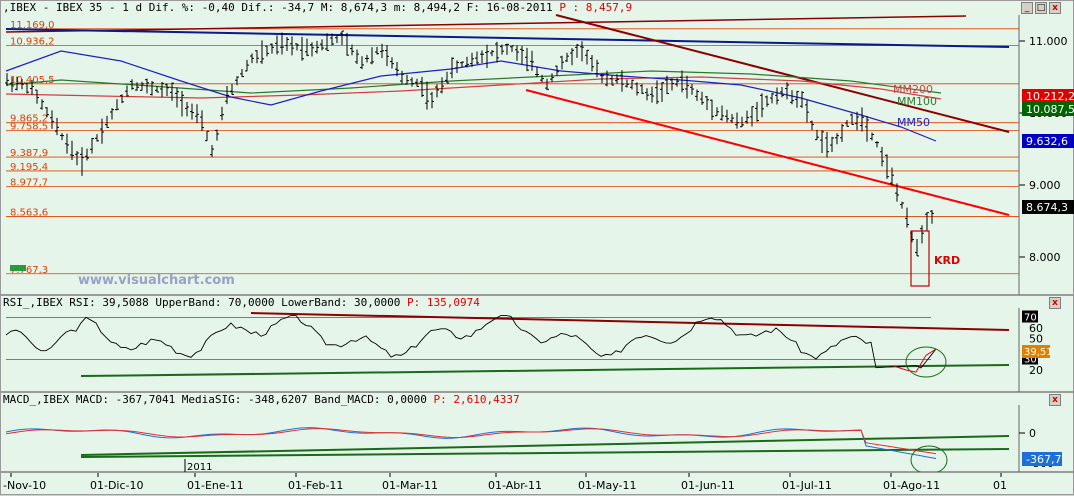 This screenshot has width=1074, height=496. Describe the element at coordinates (1036, 339) in the screenshot. I see `rsi-tick-label: 50` at that location.